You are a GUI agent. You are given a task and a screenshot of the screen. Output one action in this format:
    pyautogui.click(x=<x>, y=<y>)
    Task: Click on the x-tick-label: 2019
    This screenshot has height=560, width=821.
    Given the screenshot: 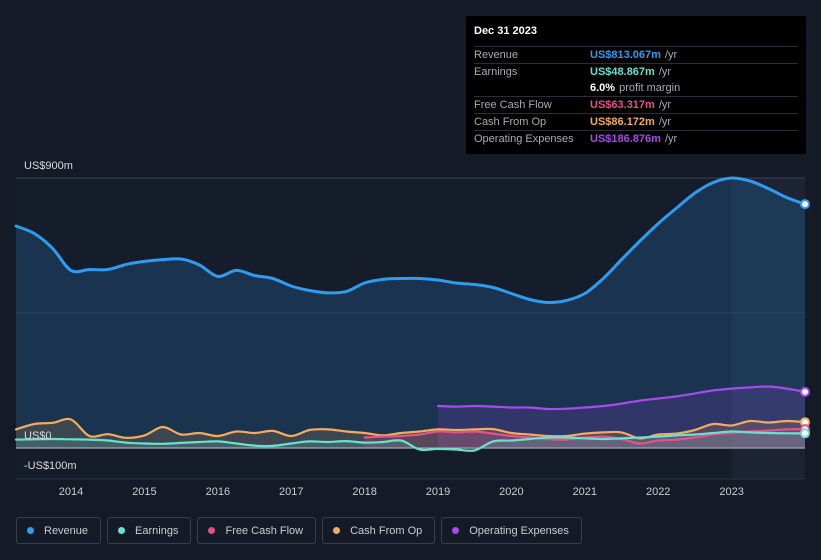 What is the action you would take?
    pyautogui.click(x=438, y=492)
    